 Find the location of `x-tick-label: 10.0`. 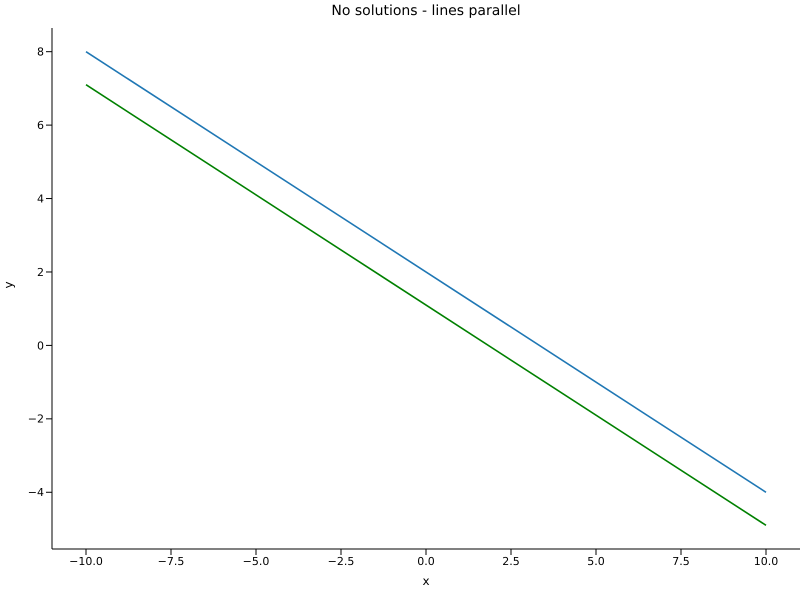

x-tick-label: 10.0 is located at coordinates (766, 561).